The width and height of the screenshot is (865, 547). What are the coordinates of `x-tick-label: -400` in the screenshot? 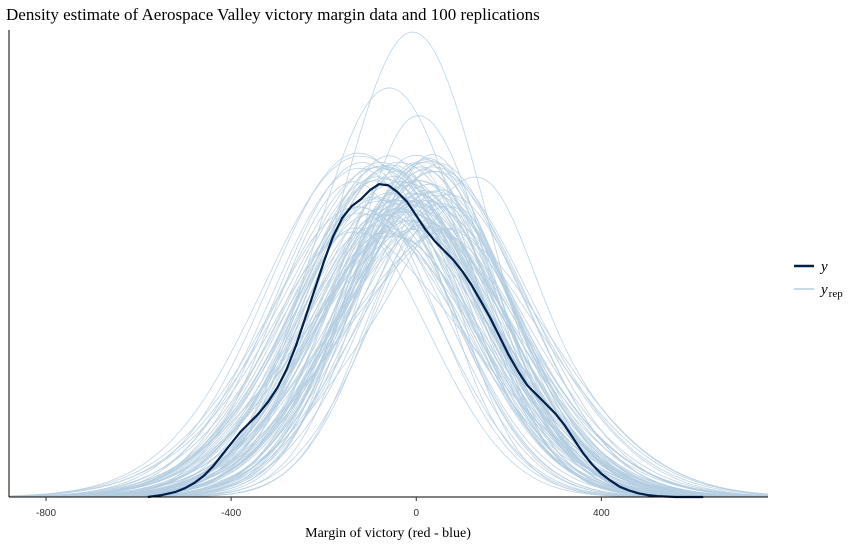 It's located at (231, 513).